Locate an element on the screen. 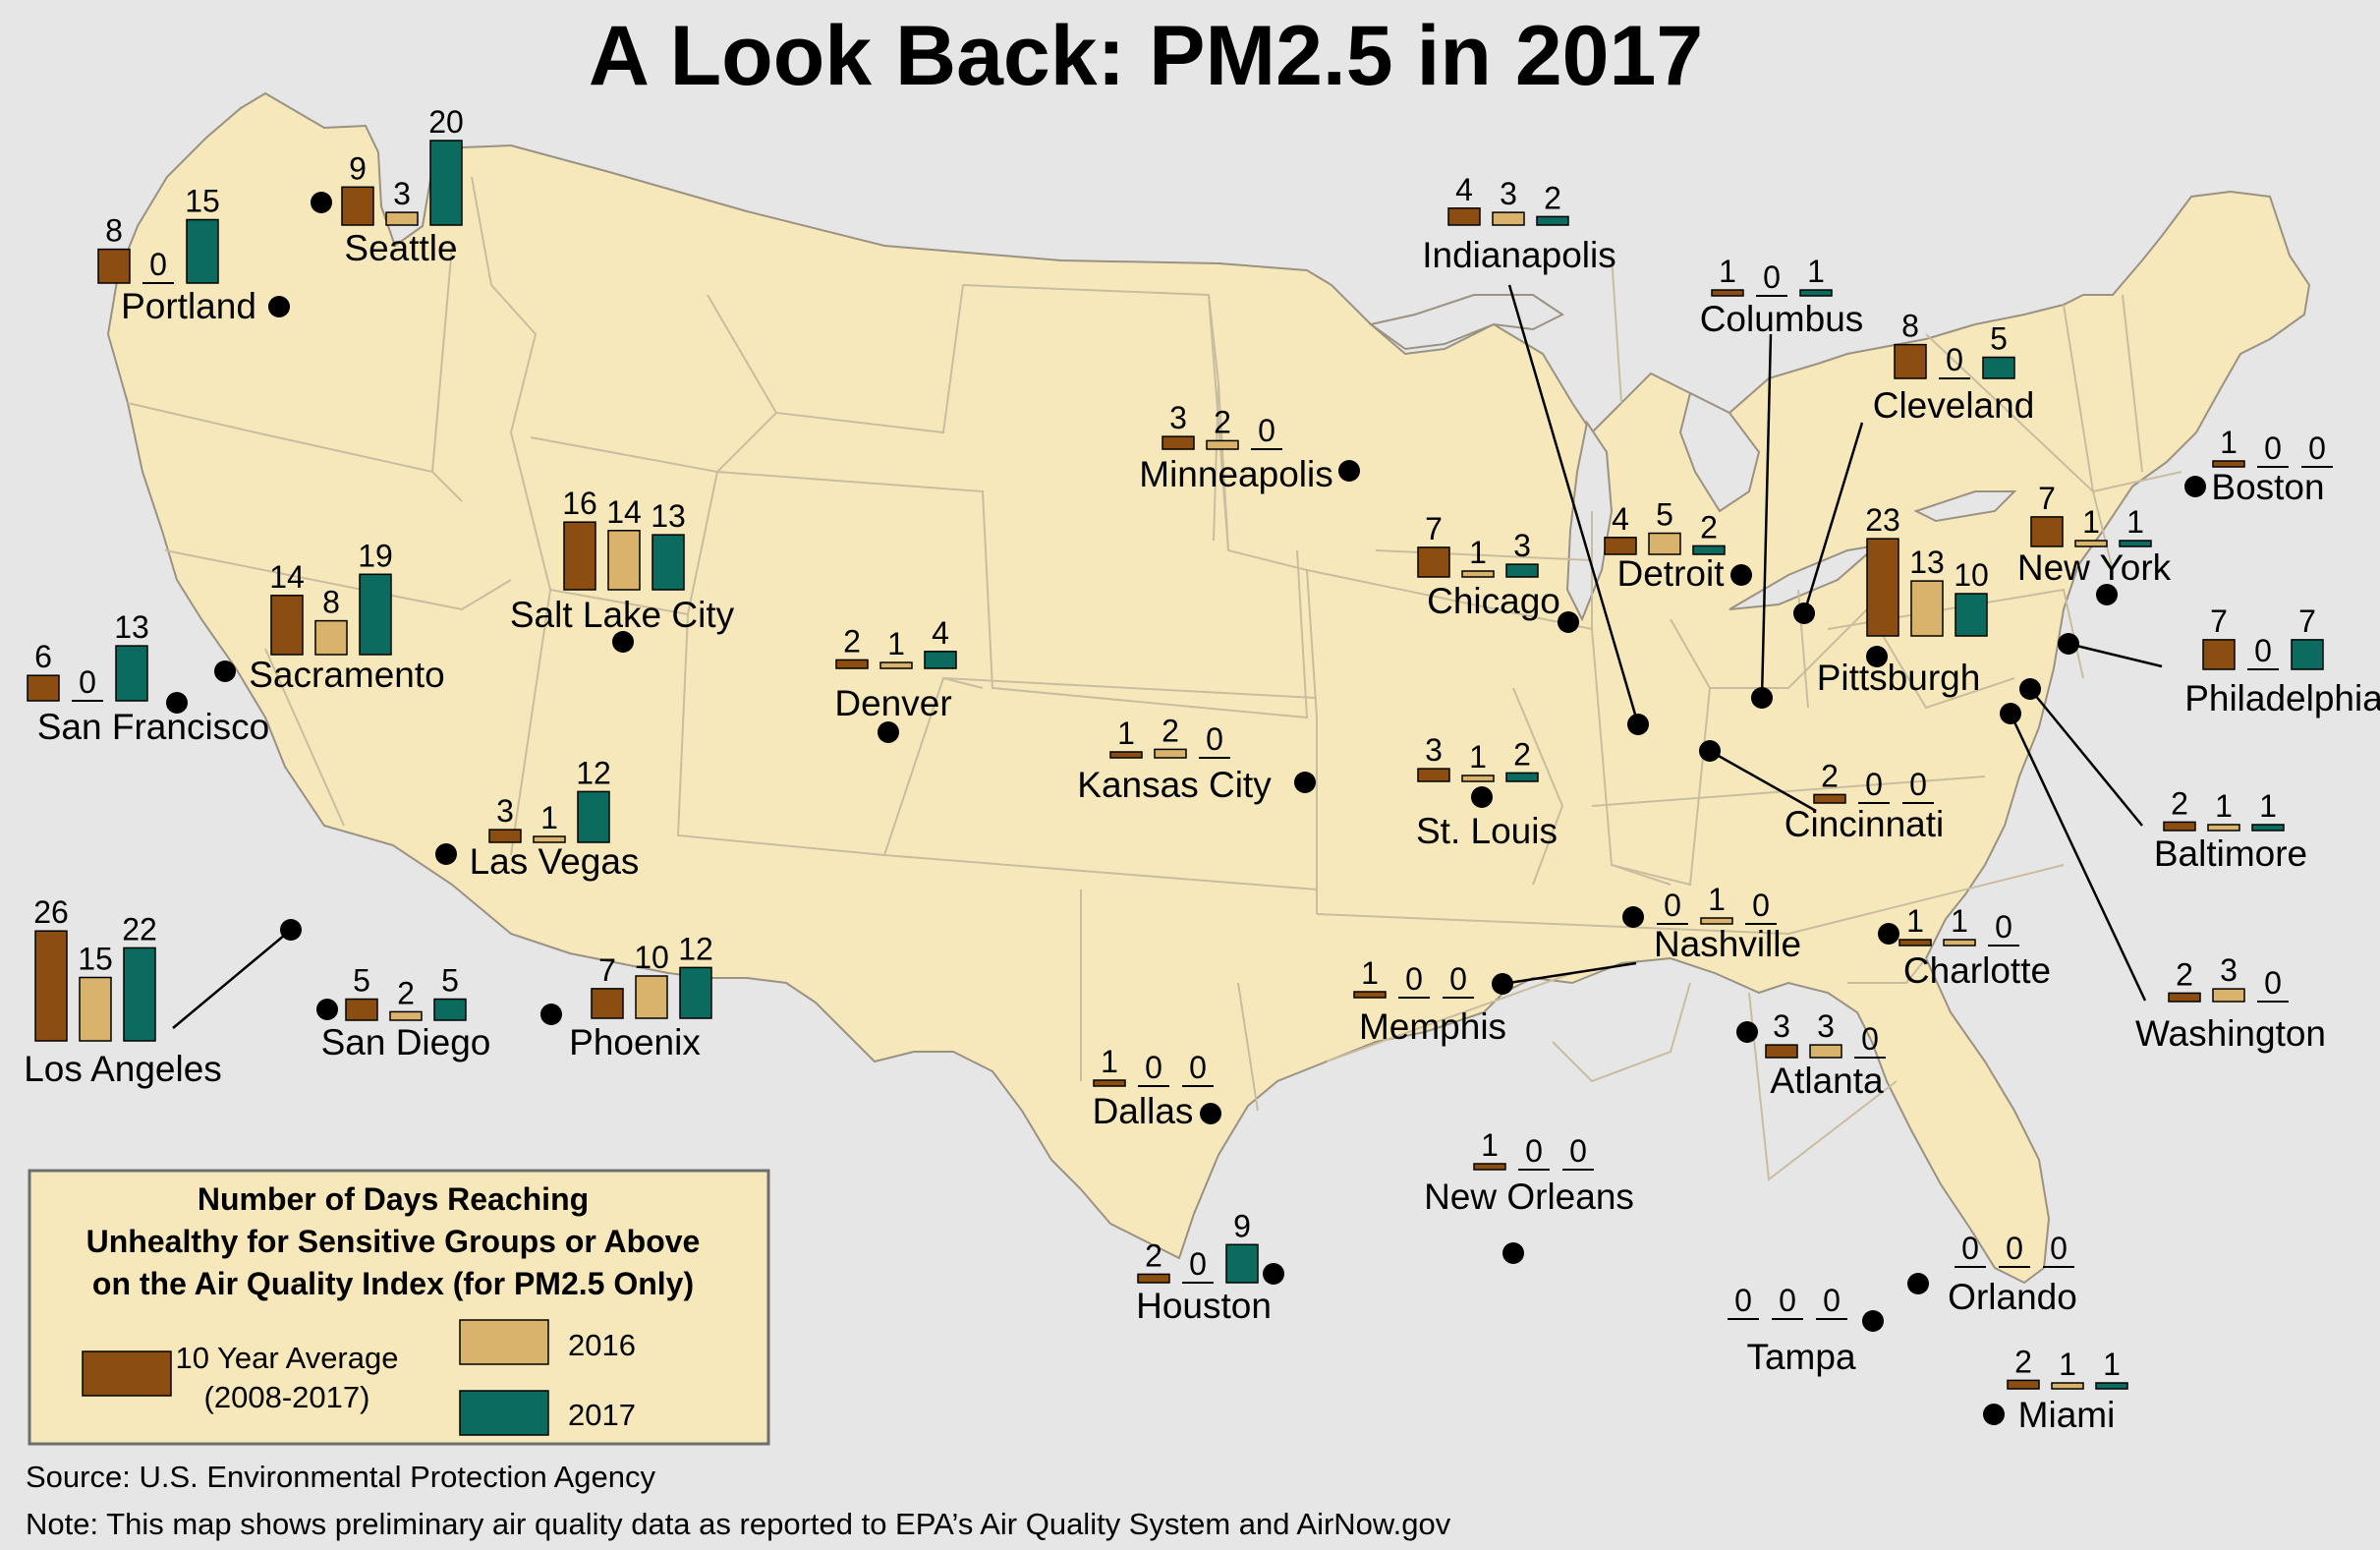 This screenshot has height=1550, width=2380. bar-los-angeles-2016 is located at coordinates (95, 1009).